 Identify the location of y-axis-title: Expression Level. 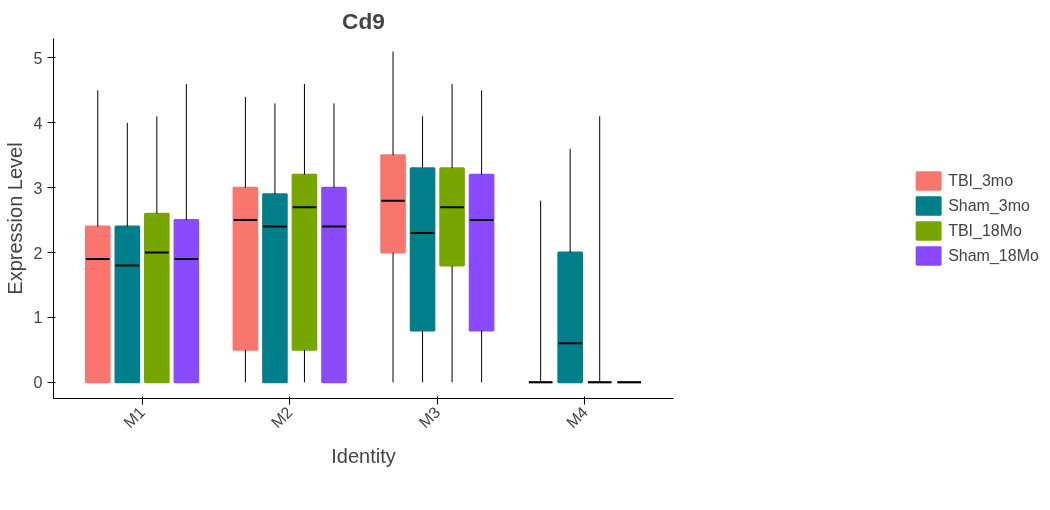
(14, 218).